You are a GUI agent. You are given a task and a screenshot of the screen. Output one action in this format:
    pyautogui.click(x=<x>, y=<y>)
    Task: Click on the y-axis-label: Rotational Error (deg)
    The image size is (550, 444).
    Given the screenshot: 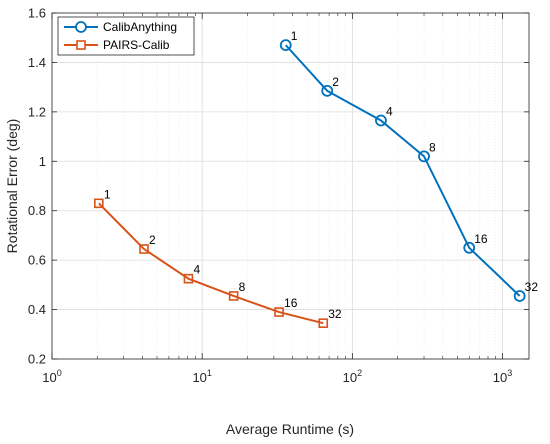 What is the action you would take?
    pyautogui.click(x=12, y=186)
    